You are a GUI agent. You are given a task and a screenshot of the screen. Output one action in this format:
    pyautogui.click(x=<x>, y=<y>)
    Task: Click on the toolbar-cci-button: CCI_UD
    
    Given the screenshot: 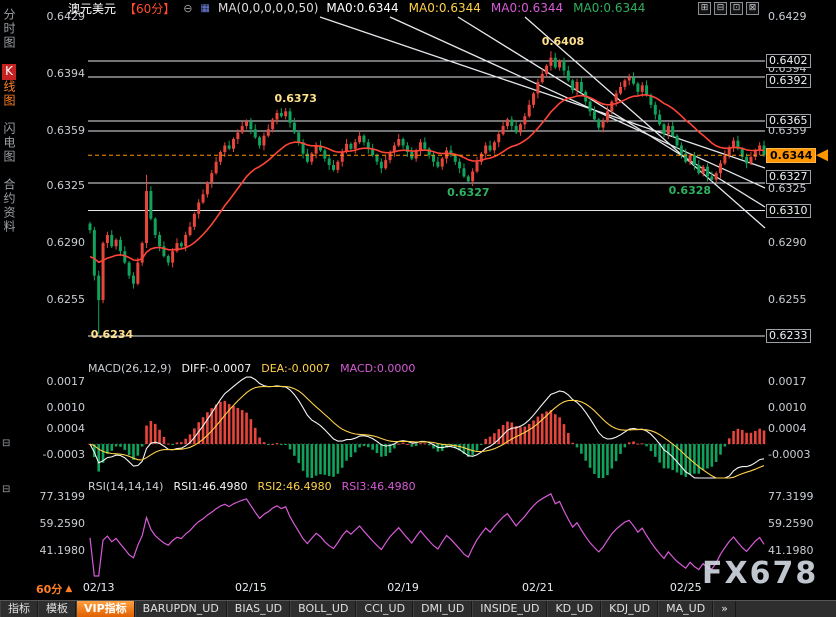 What is the action you would take?
    pyautogui.click(x=385, y=609)
    